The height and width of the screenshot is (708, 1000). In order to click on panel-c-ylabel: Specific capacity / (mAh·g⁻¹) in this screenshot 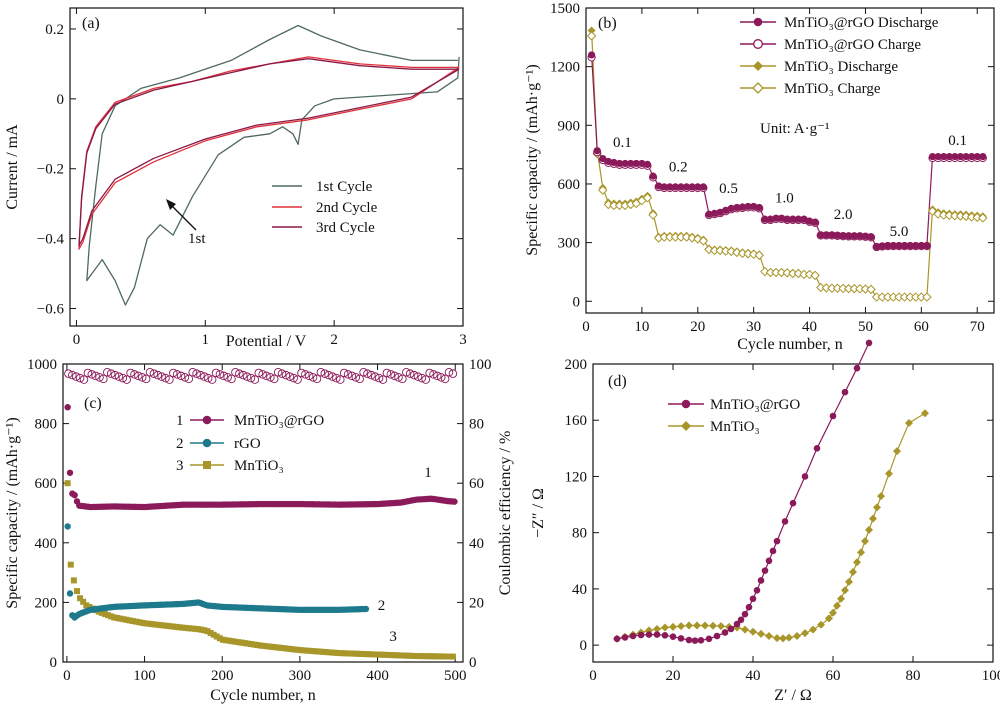, I will do `click(12, 512)`.